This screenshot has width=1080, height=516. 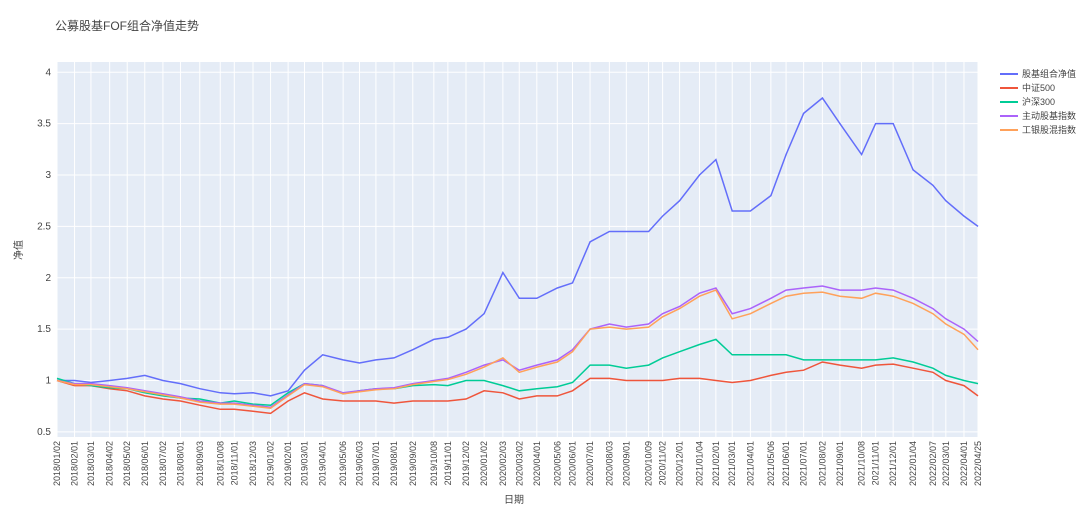 What do you see at coordinates (786, 463) in the screenshot?
I see `x-tick-label: 2021/06/01` at bounding box center [786, 463].